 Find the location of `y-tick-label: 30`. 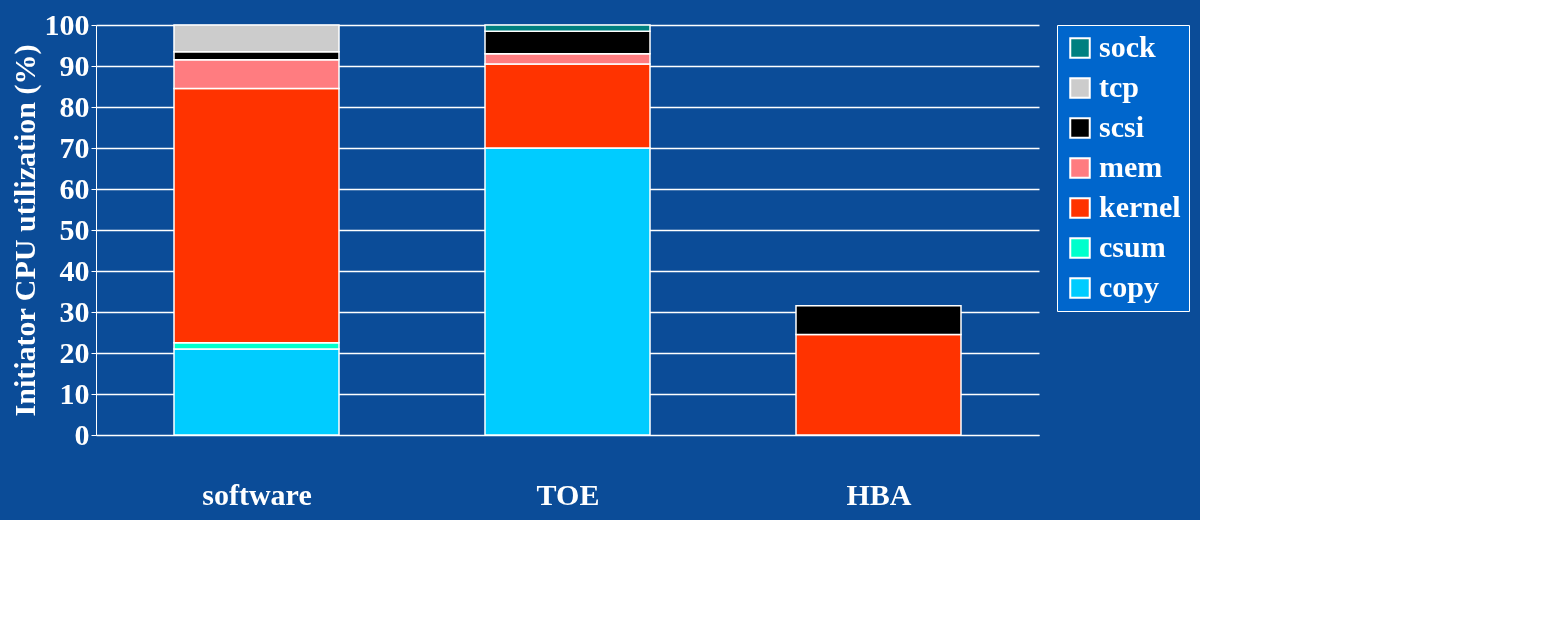

y-tick-label: 30 is located at coordinates (74, 311).